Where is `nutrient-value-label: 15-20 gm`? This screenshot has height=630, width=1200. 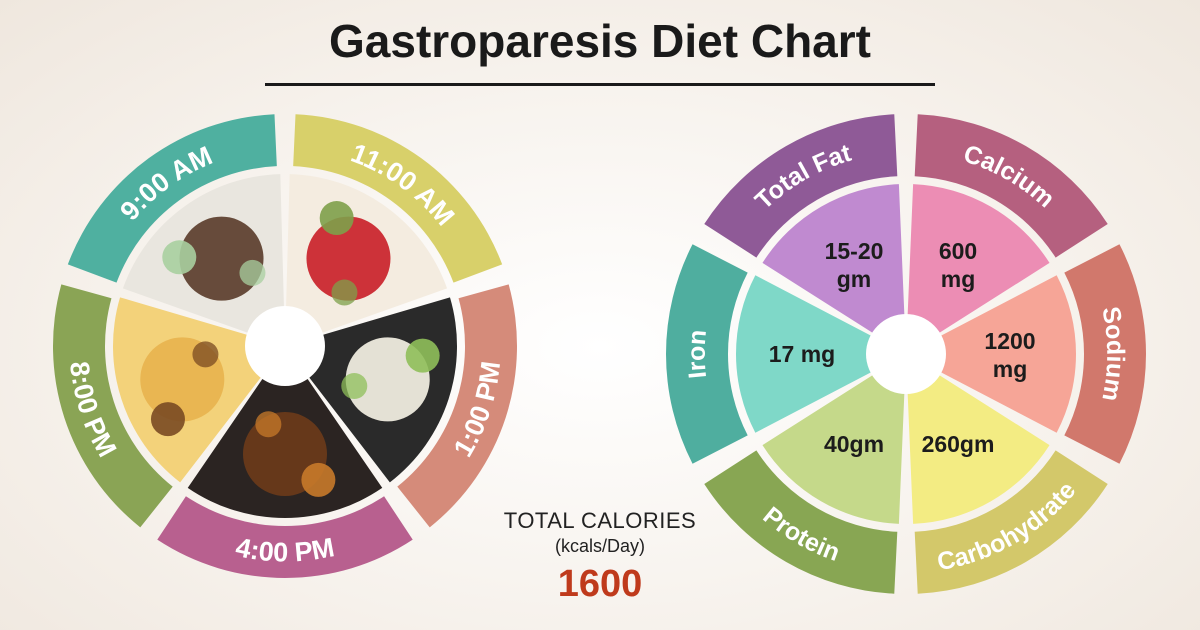 nutrient-value-label: 15-20 gm is located at coordinates (854, 265).